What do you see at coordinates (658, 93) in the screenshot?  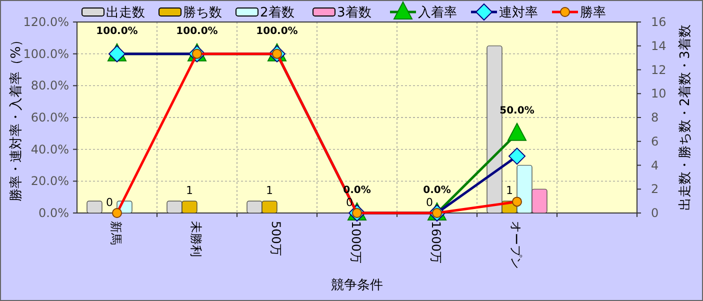 I see `y2-tick-label: 10` at bounding box center [658, 93].